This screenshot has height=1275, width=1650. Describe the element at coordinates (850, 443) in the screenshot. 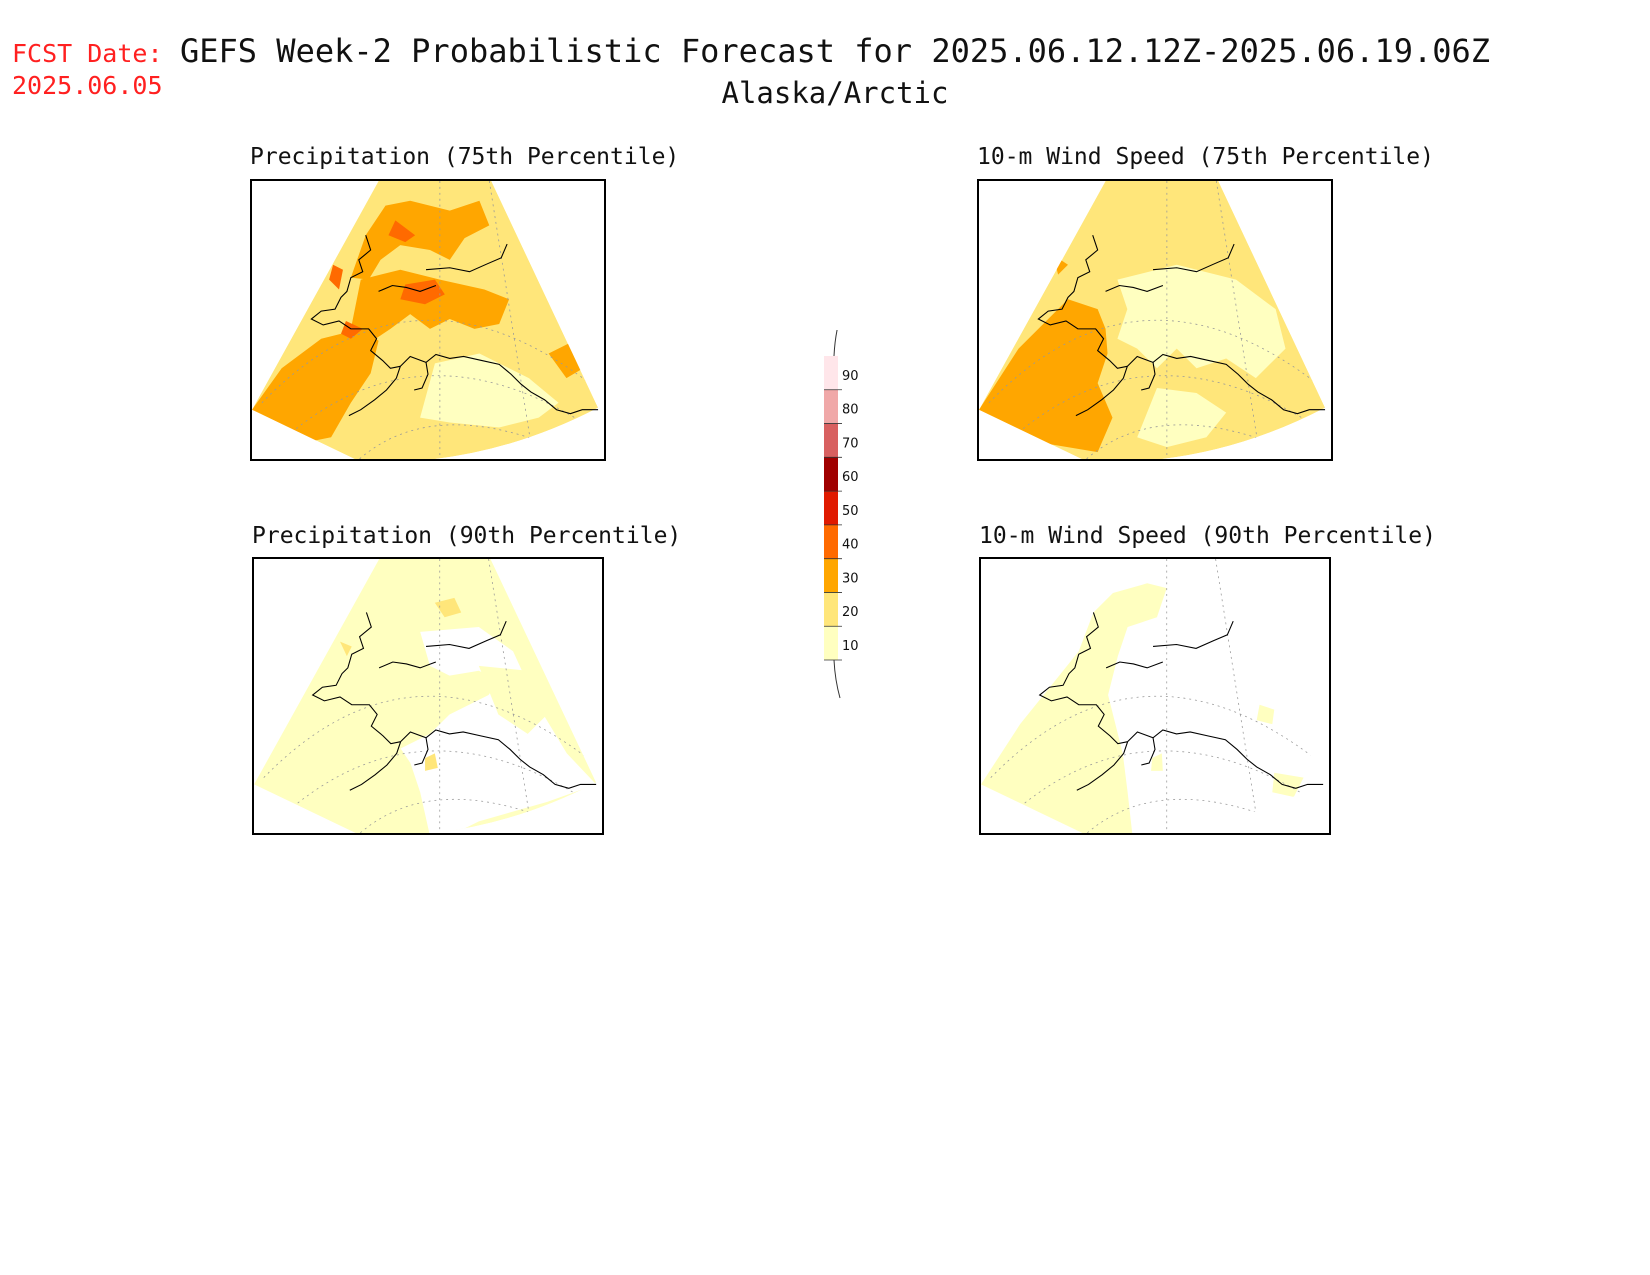

I see `colorbar-label-70: 70` at that location.